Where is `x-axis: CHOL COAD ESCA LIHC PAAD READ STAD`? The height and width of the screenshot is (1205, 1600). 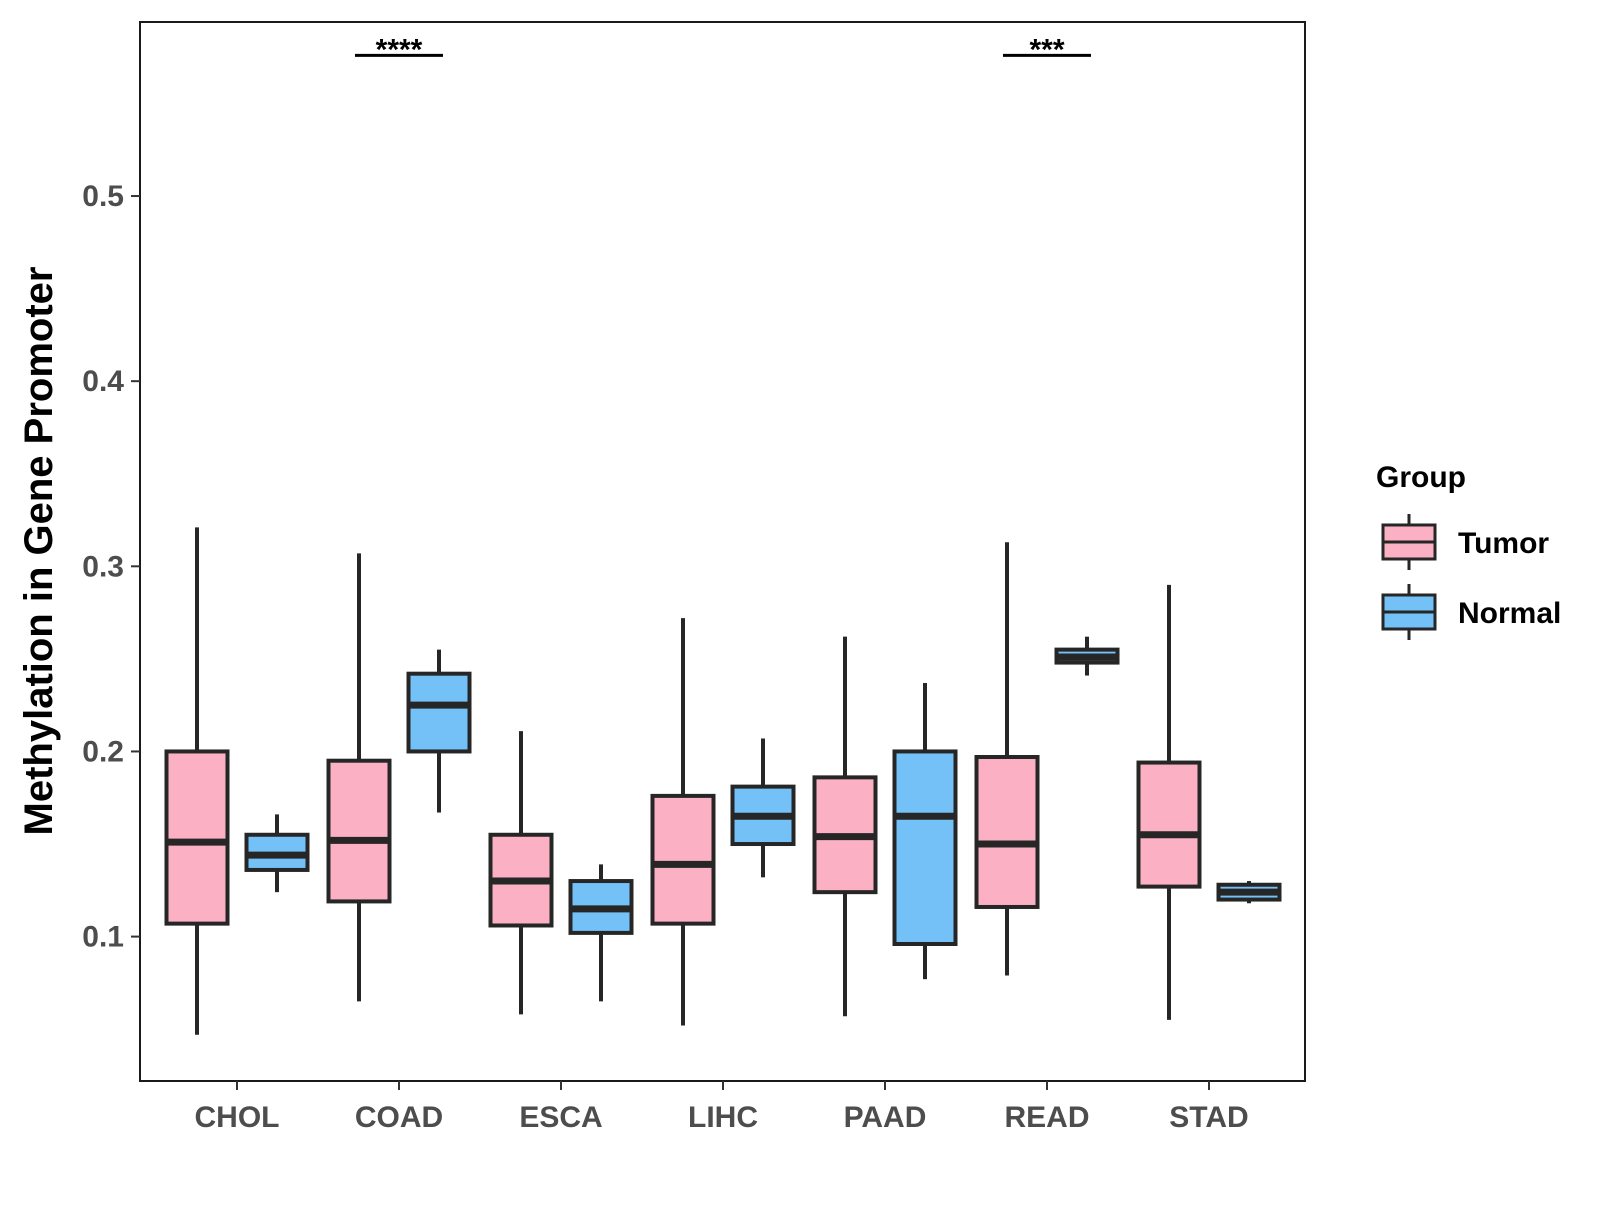 x-axis: CHOL COAD ESCA LIHC PAAD READ STAD is located at coordinates (722, 1107).